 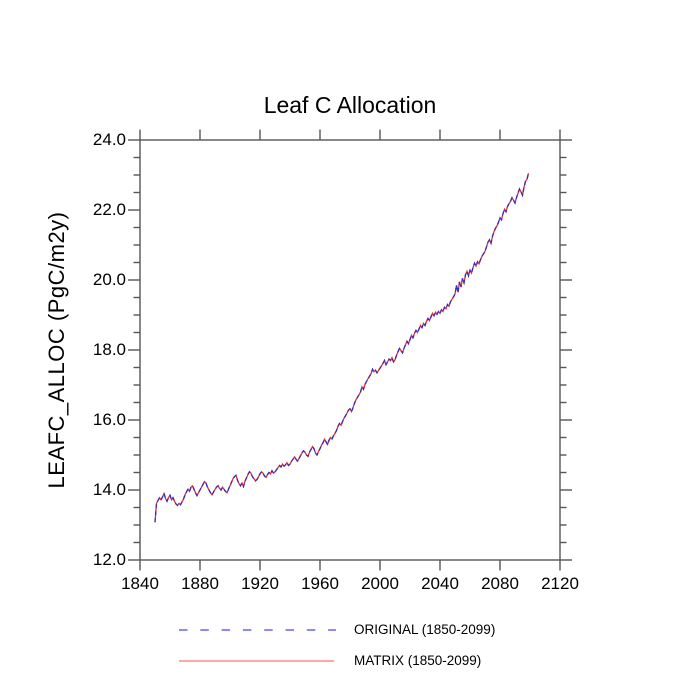 I want to click on x-tick-label: 2120, so click(x=560, y=583).